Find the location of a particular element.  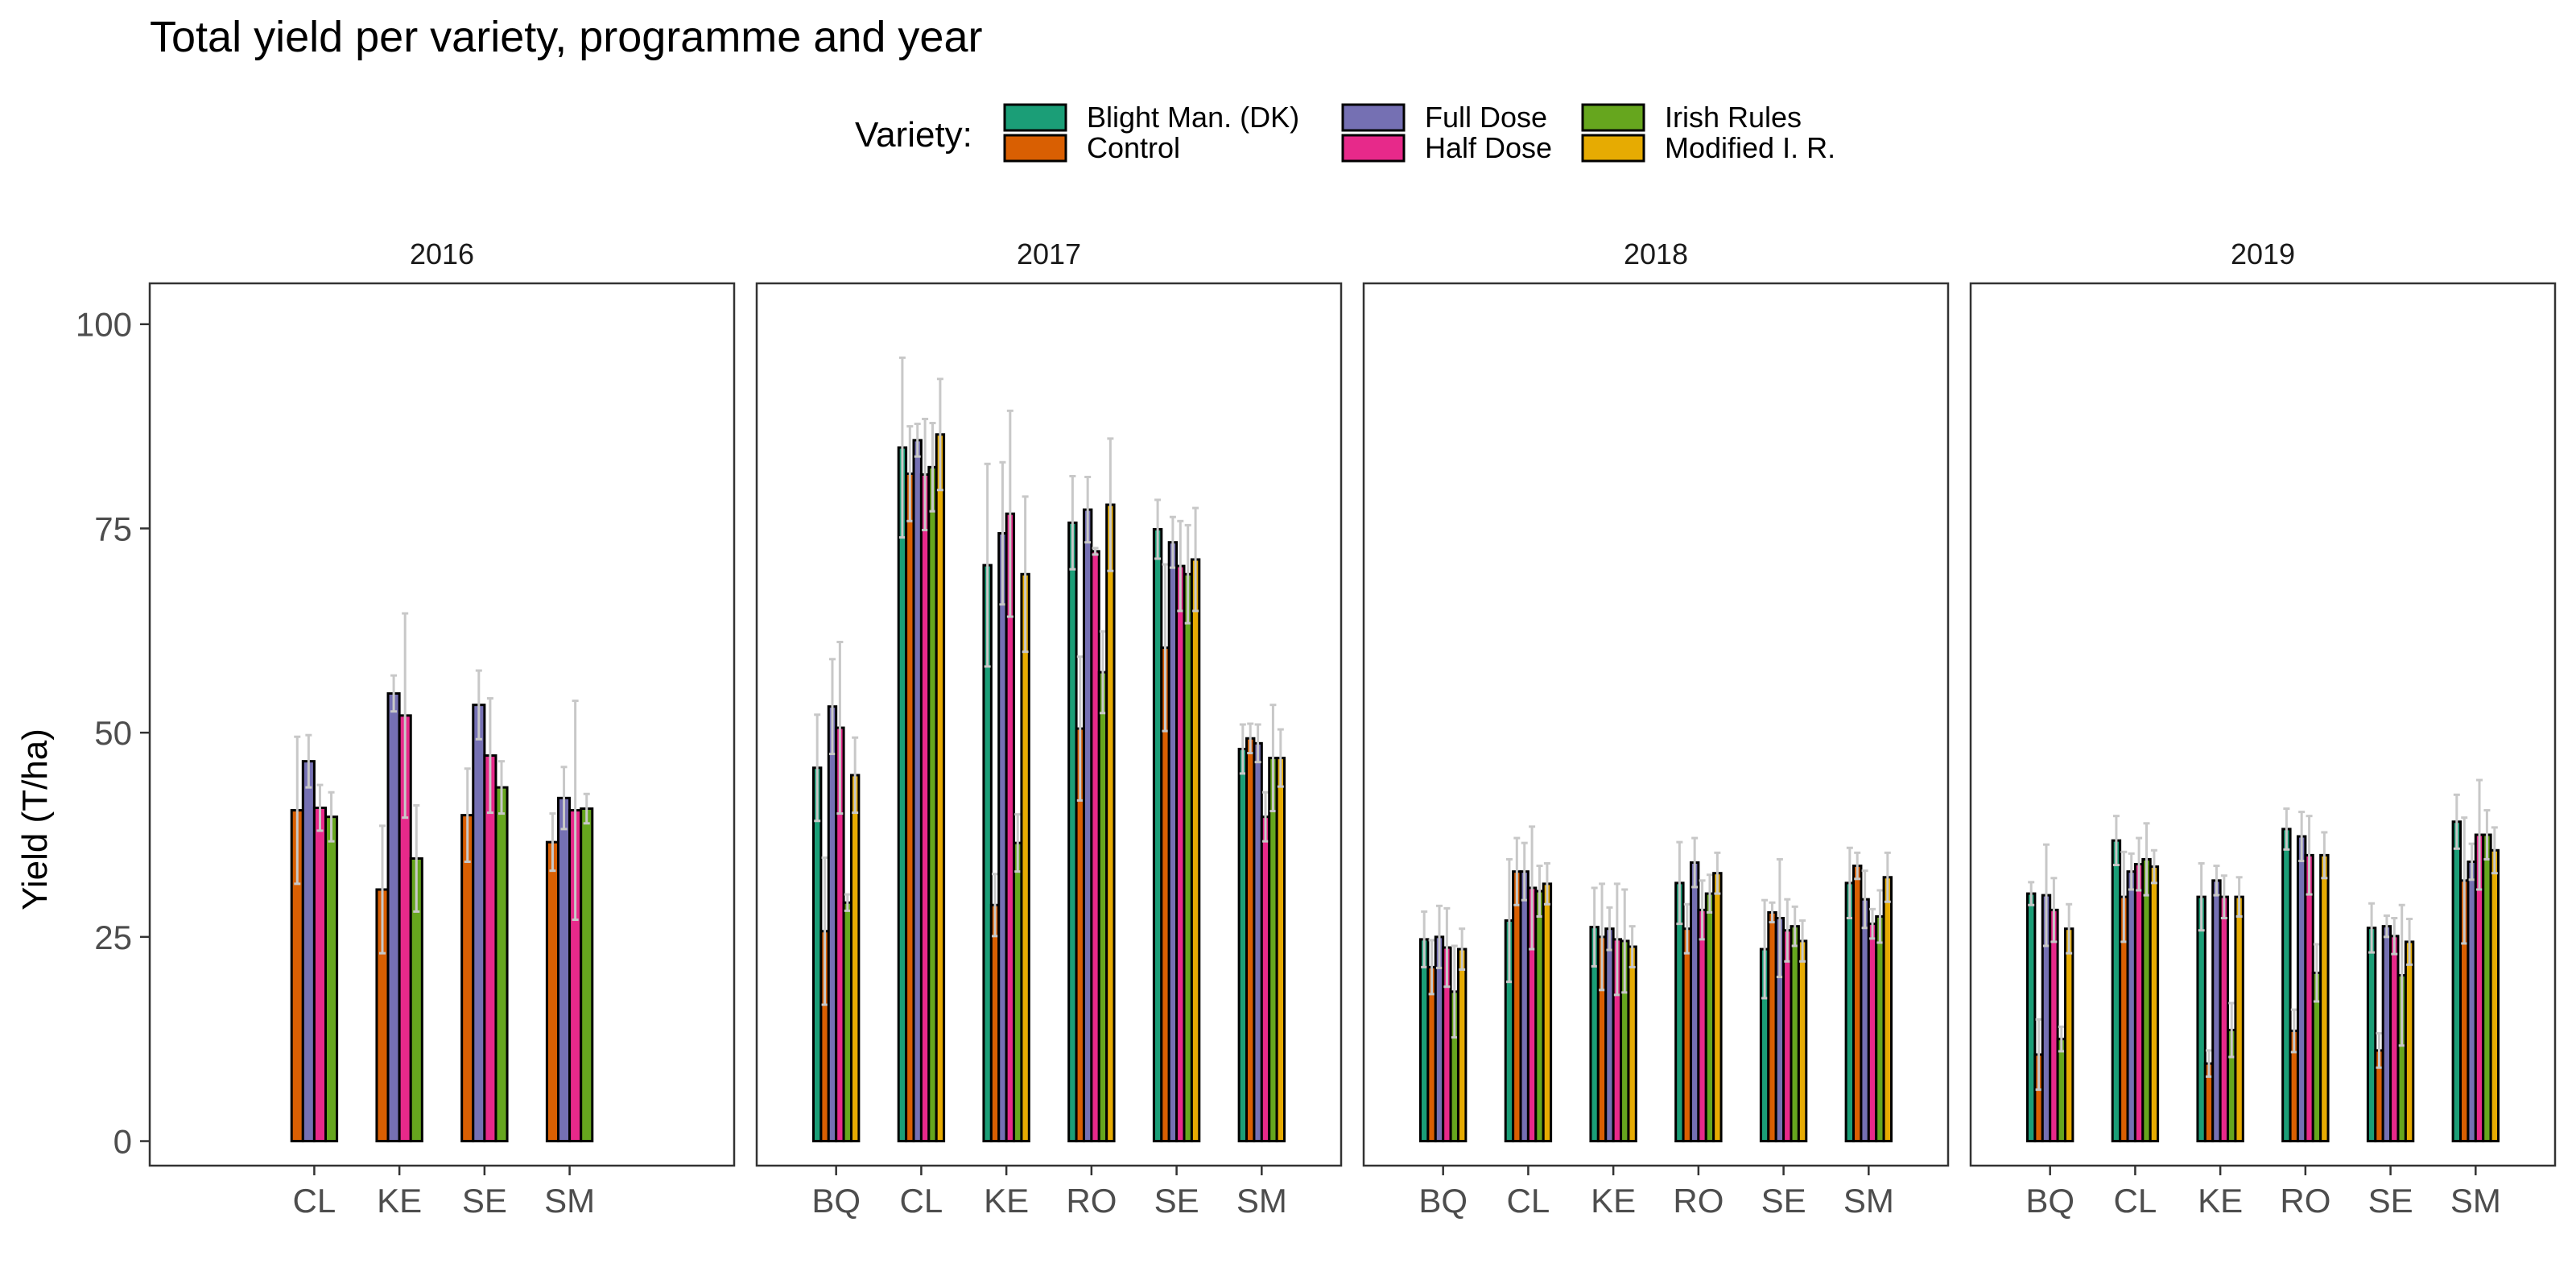

legend-label: Blight Man. (DK) is located at coordinates (1193, 117).